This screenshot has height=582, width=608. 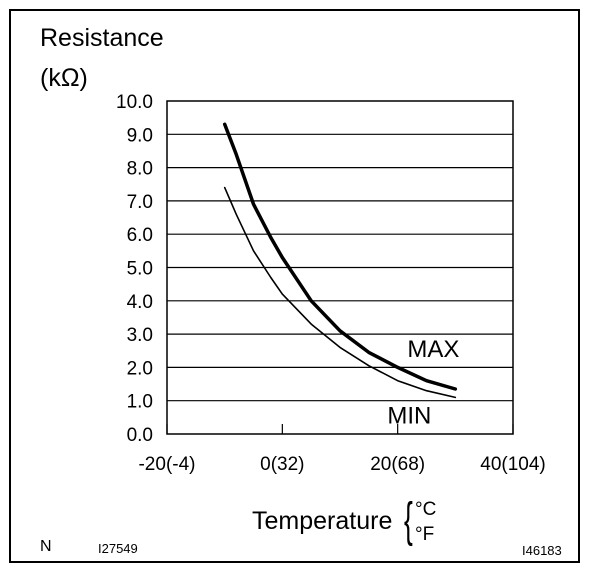 What do you see at coordinates (140, 235) in the screenshot?
I see `y-tick-label: 6.0` at bounding box center [140, 235].